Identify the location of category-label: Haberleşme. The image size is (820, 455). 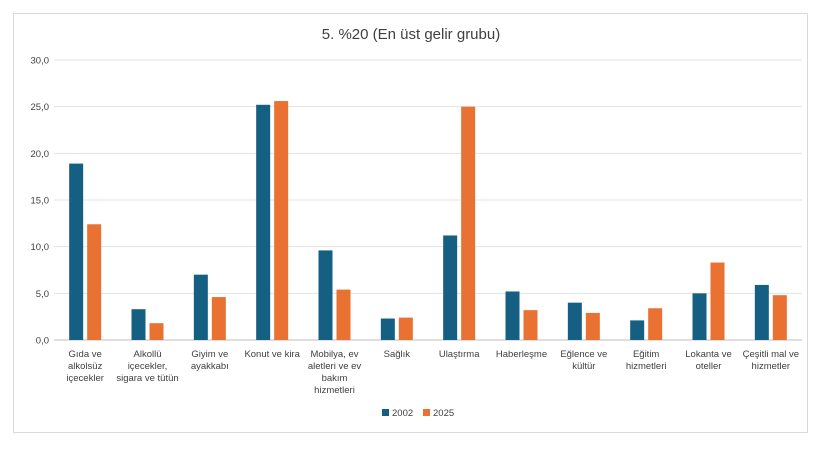
(521, 354).